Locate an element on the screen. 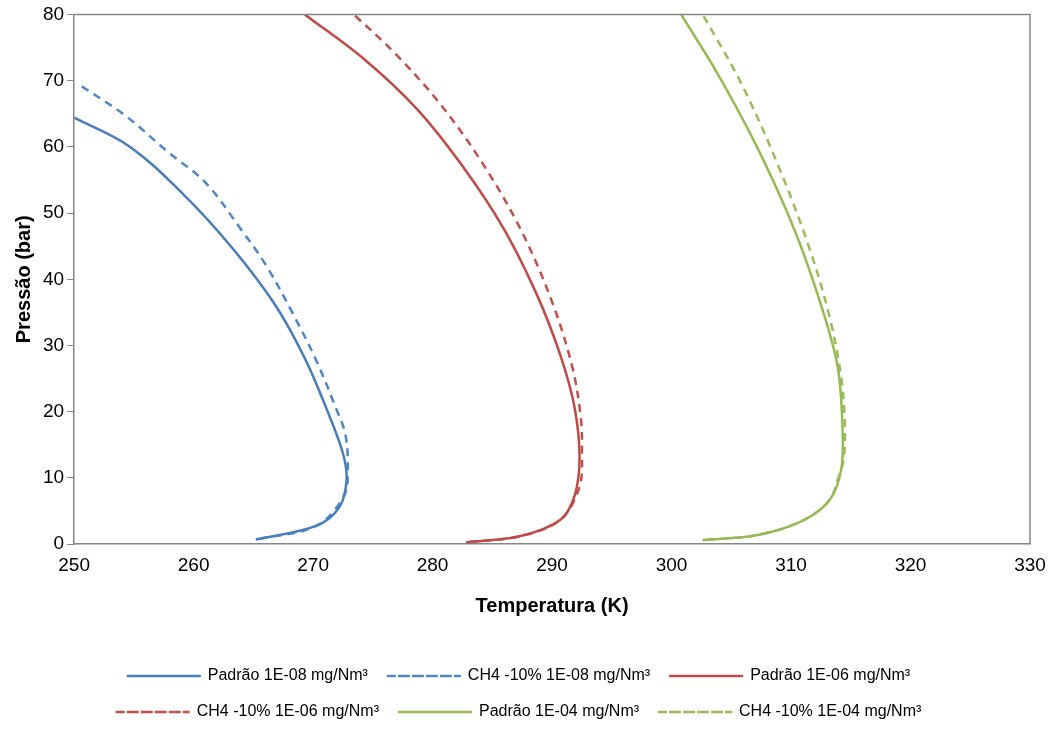 This screenshot has height=734, width=1056. y-tick-label: 0 is located at coordinates (59, 543).